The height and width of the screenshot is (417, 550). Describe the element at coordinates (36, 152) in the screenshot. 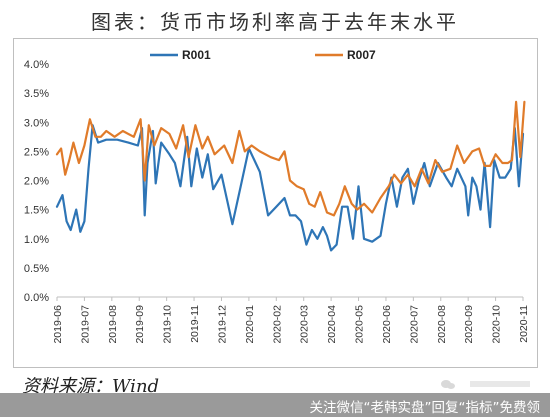

I see `y-tick-label: 2.5%` at that location.